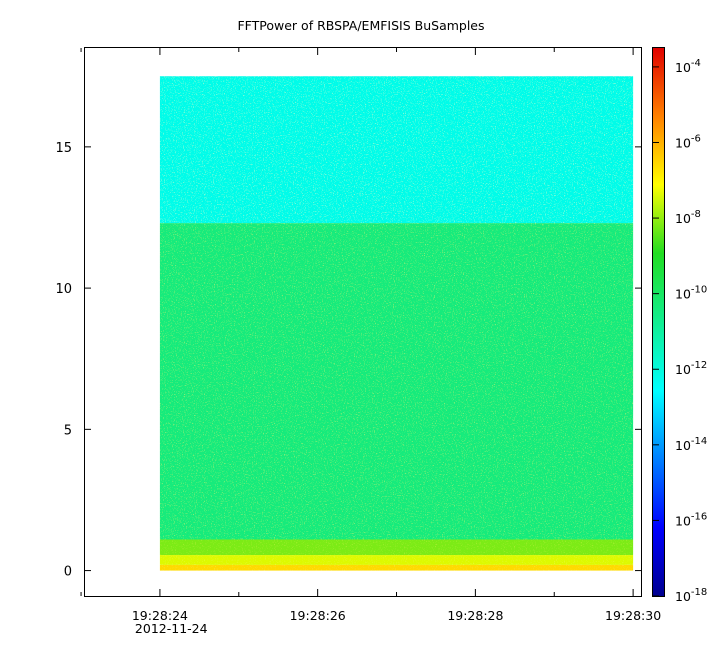 This screenshot has width=724, height=656. I want to click on x-tick-label: 19:28:26, so click(318, 615).